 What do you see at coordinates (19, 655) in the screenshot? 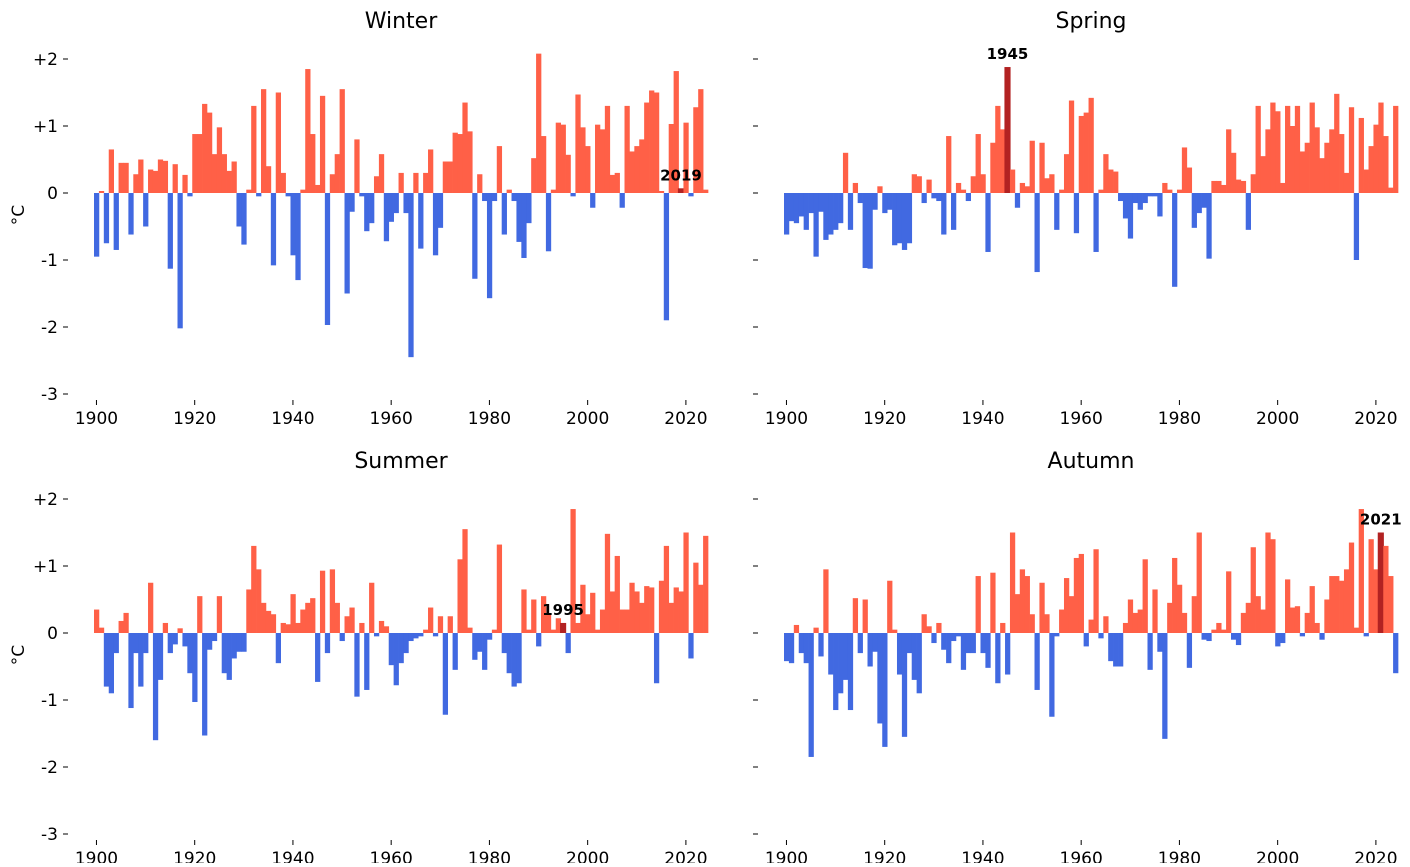
I see `y-axis-label: °C` at bounding box center [19, 655].